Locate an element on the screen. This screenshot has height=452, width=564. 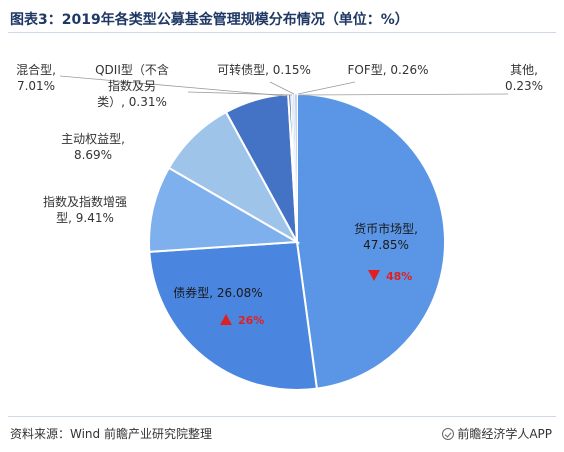
change-value: 48% is located at coordinates (399, 276).